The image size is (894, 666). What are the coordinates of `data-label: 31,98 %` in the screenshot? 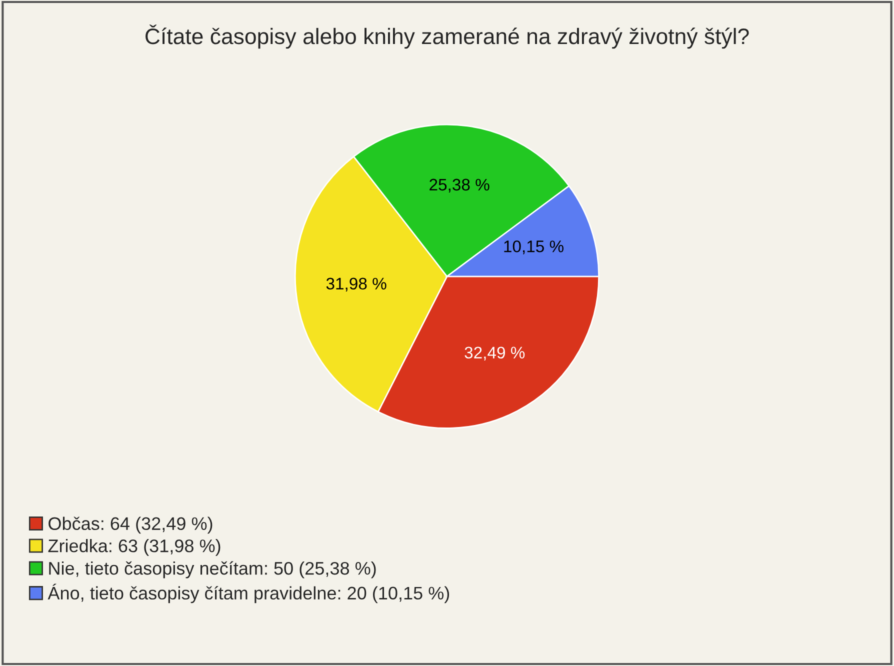 It's located at (356, 285).